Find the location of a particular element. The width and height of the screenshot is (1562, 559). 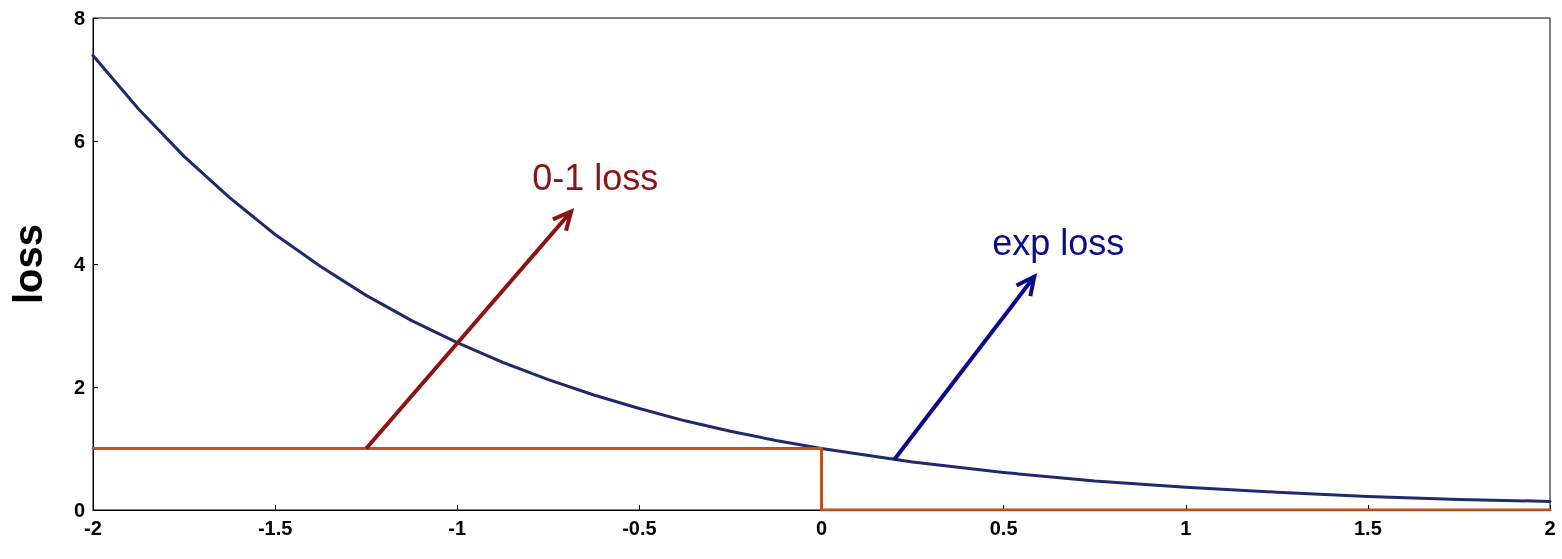

annotation: exp loss is located at coordinates (1058, 242).